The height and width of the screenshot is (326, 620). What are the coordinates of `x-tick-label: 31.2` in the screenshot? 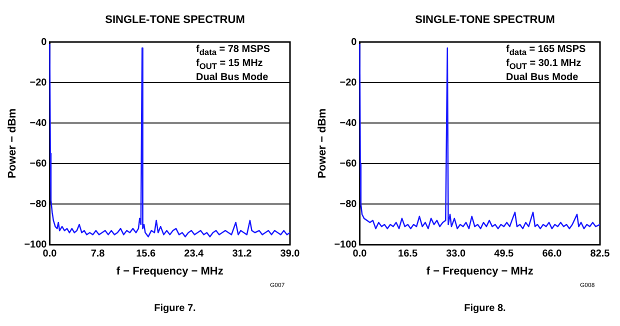 It's located at (242, 254).